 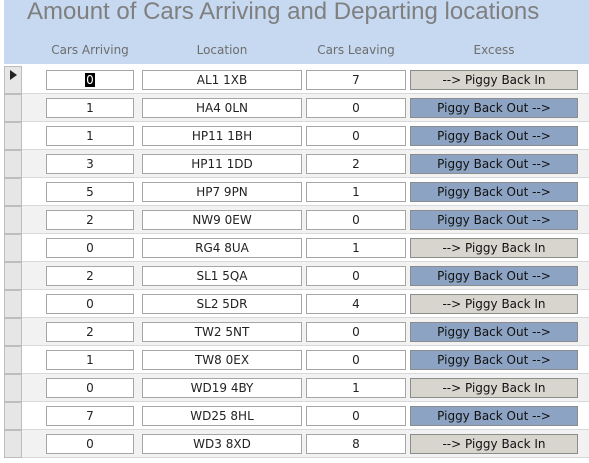 I want to click on cars-arriving-field: 3, so click(x=90, y=164).